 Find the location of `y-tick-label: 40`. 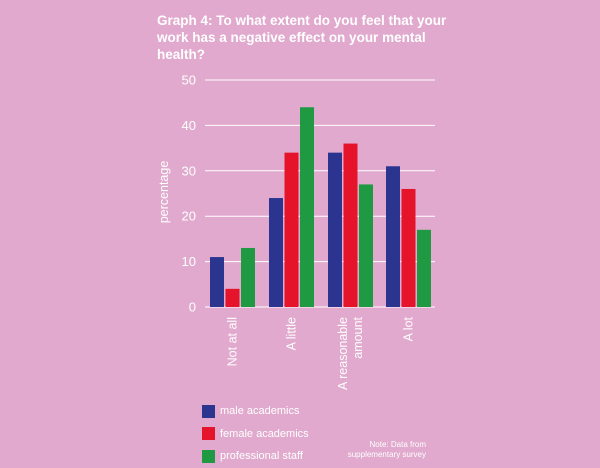

y-tick-label: 40 is located at coordinates (189, 125).